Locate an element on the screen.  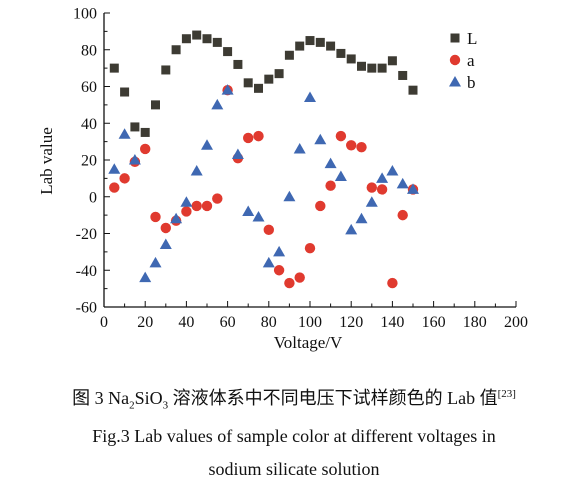
caption-zh-sub-3: 3 is located at coordinates (165, 405).